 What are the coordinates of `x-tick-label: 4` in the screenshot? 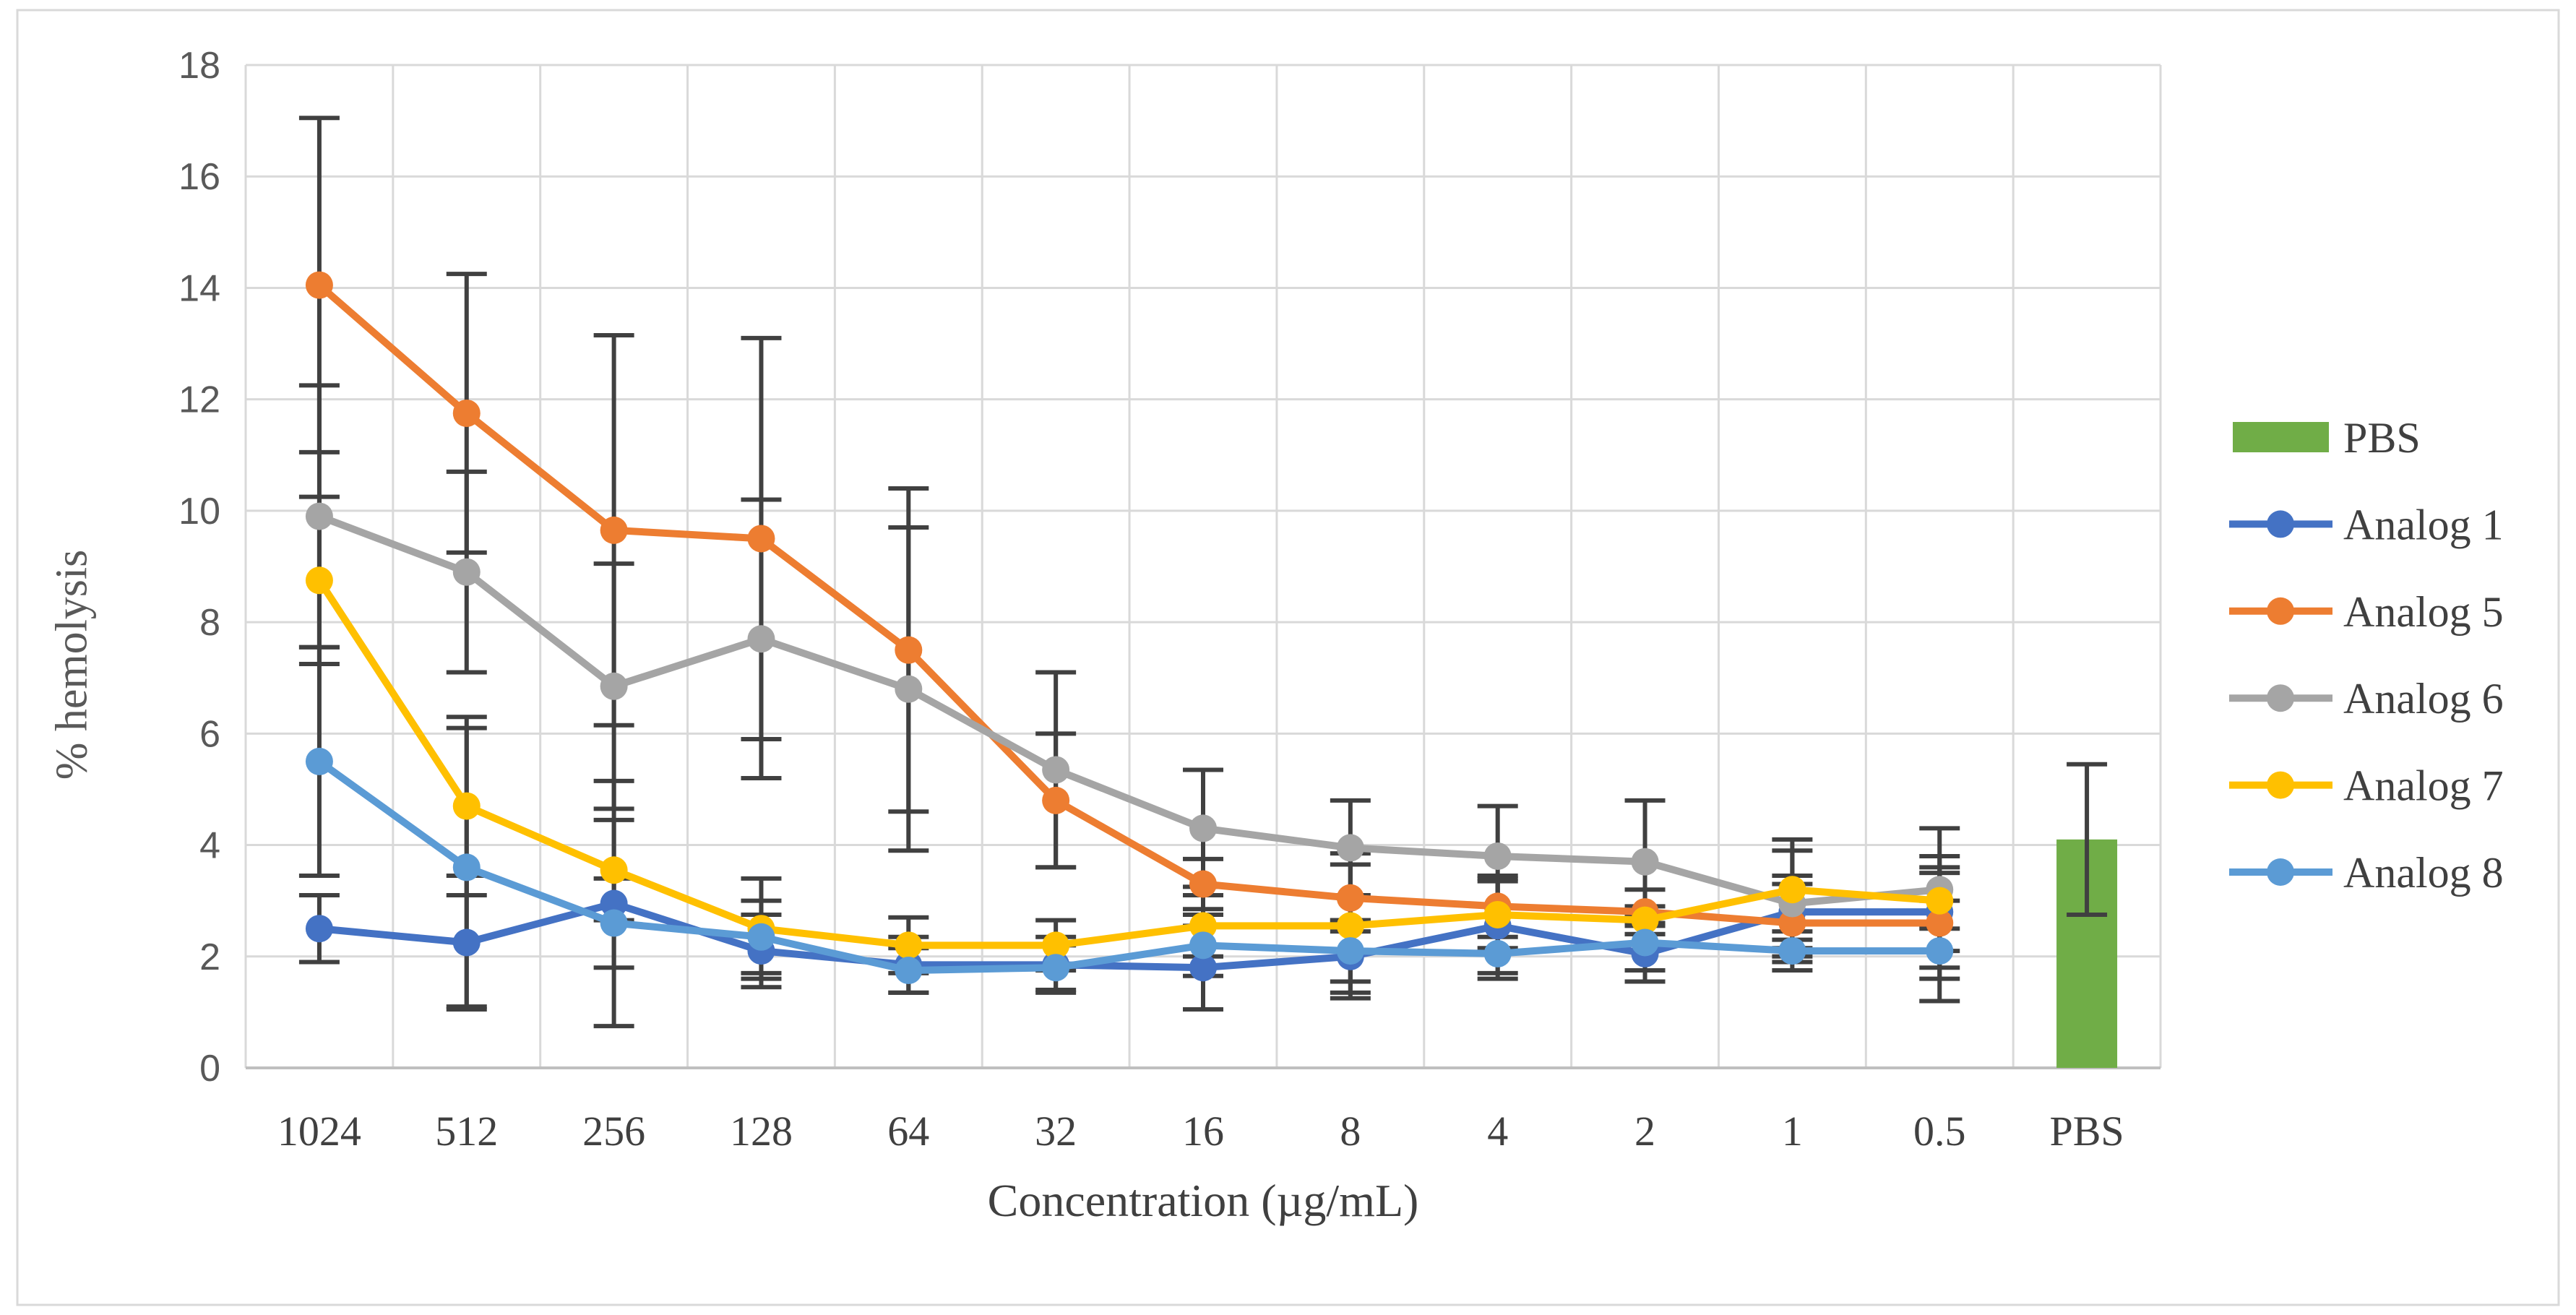 It's located at (1497, 1131).